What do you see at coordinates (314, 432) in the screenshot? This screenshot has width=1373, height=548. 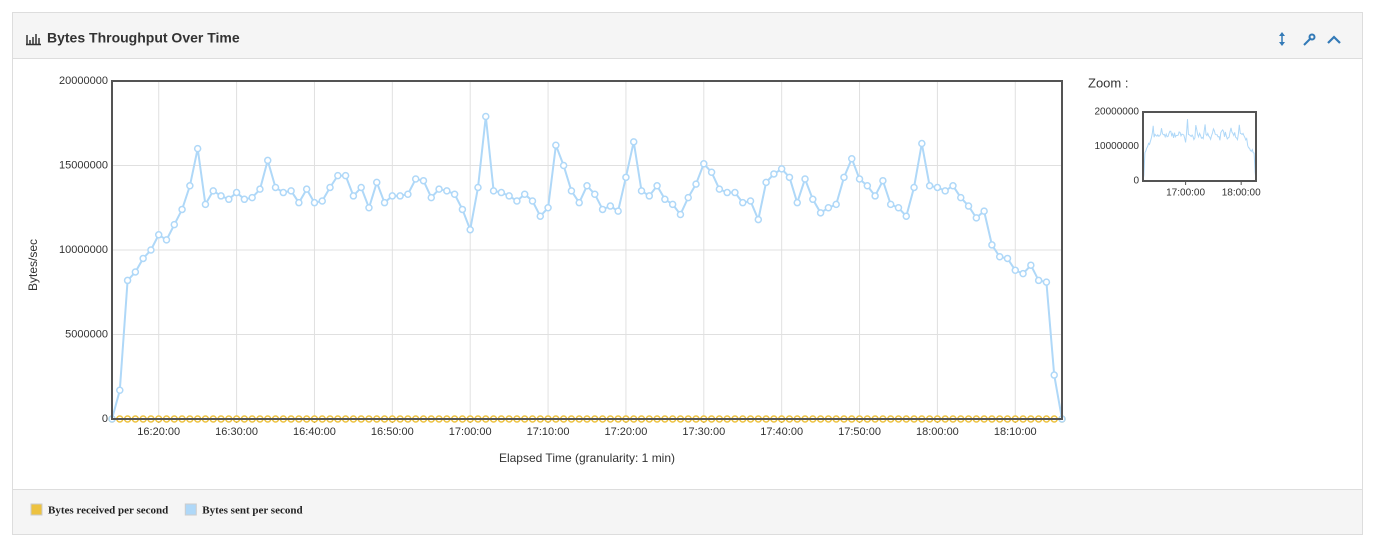 I see `x-tick-label: 16:40:00` at bounding box center [314, 432].